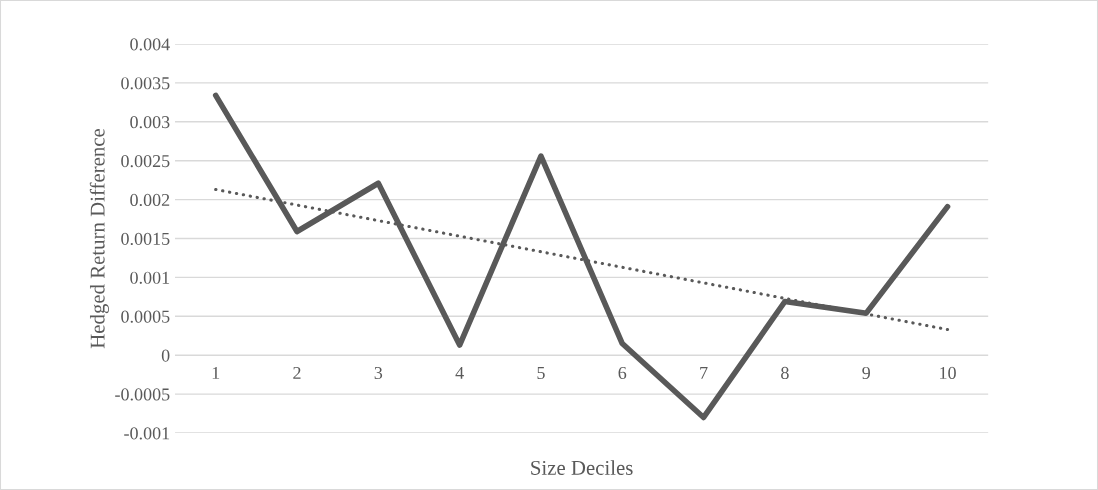 This screenshot has height=490, width=1098. Describe the element at coordinates (582, 467) in the screenshot. I see `x-axis-title: Size Deciles` at that location.